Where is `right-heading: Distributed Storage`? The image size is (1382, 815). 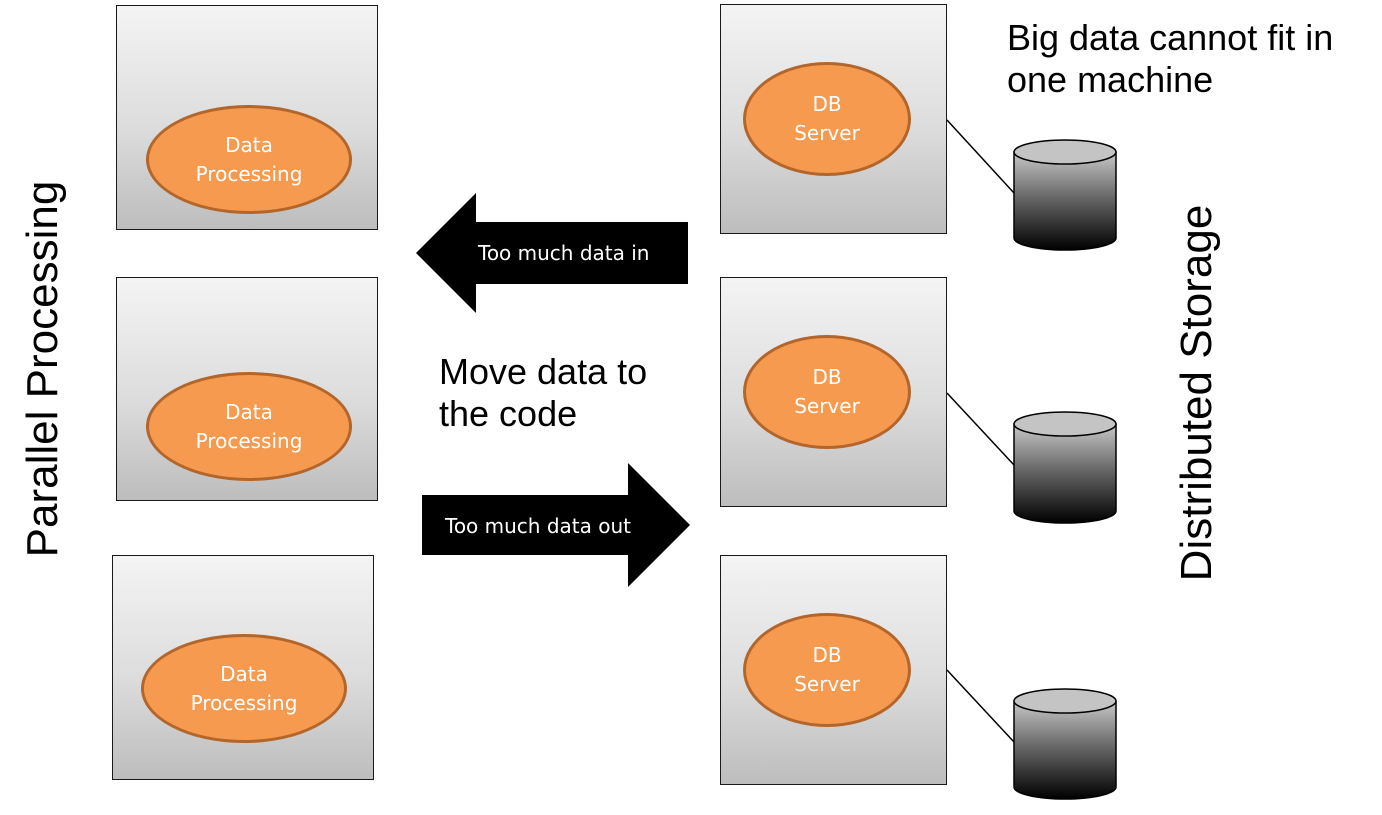
right-heading: Distributed Storage is located at coordinates (1196, 393).